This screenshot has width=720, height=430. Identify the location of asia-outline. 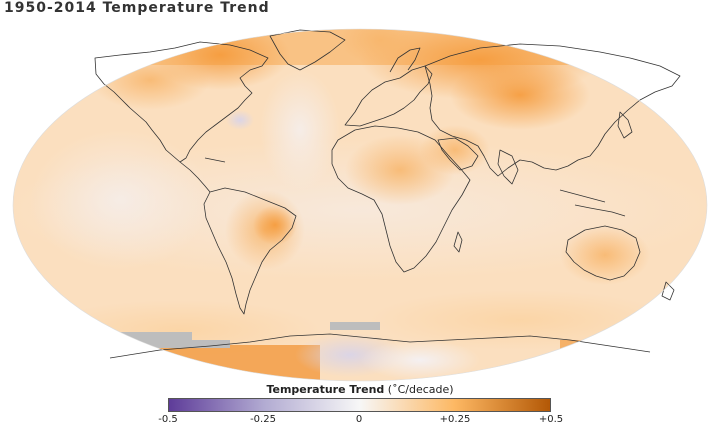
(552, 110).